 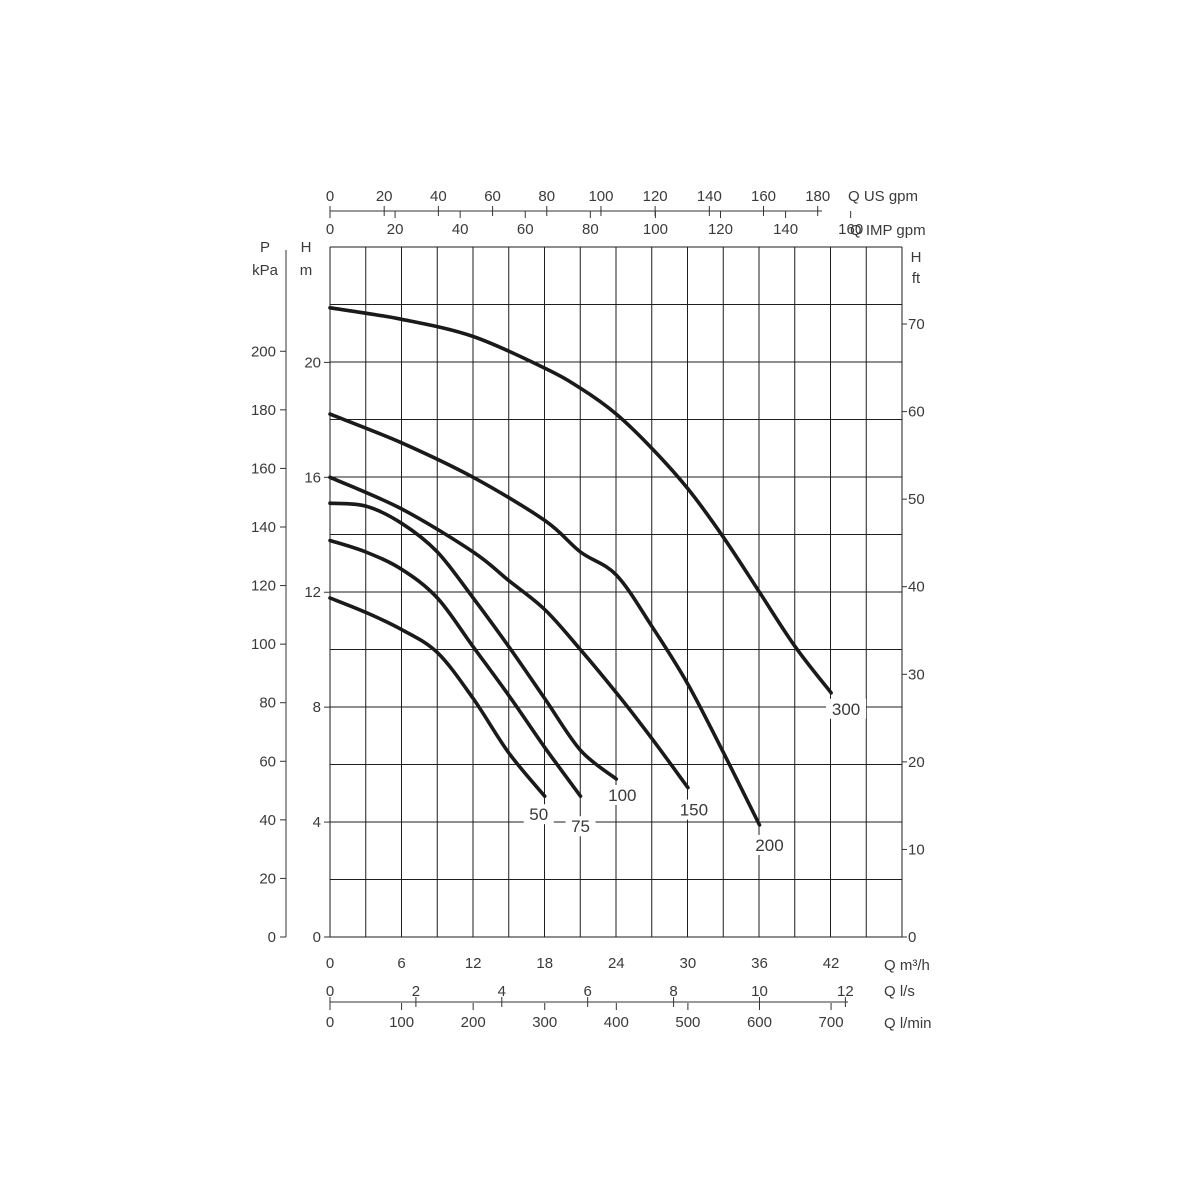 I want to click on us-gpm-tick-label: 140, so click(x=709, y=196).